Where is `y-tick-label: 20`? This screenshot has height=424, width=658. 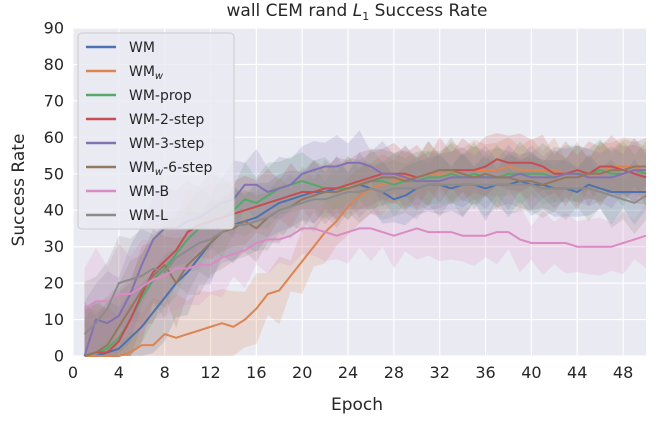
y-tick-label: 20 is located at coordinates (54, 283).